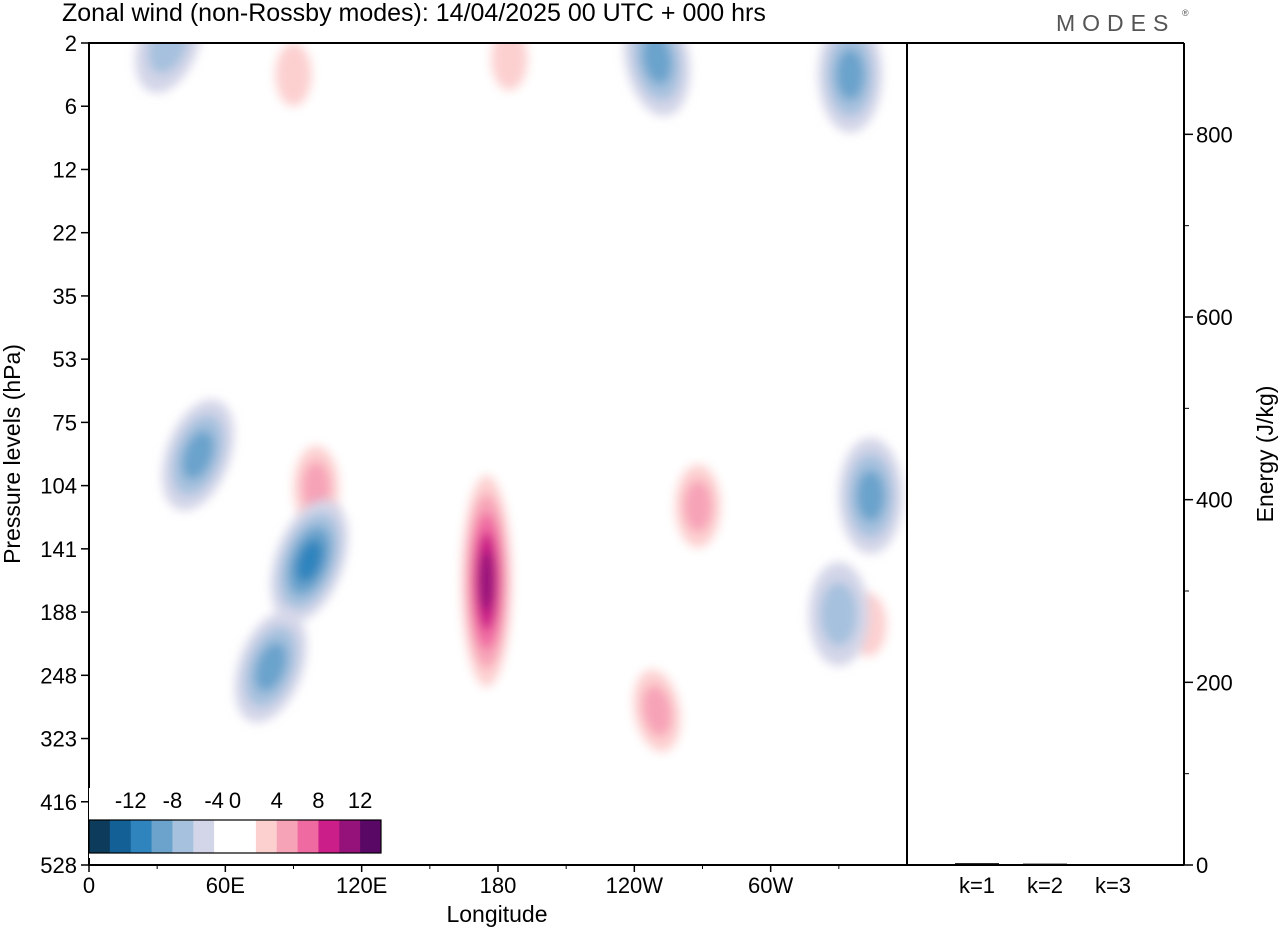 This screenshot has width=1280, height=930. I want to click on x-tick-label: 120W, so click(635, 885).